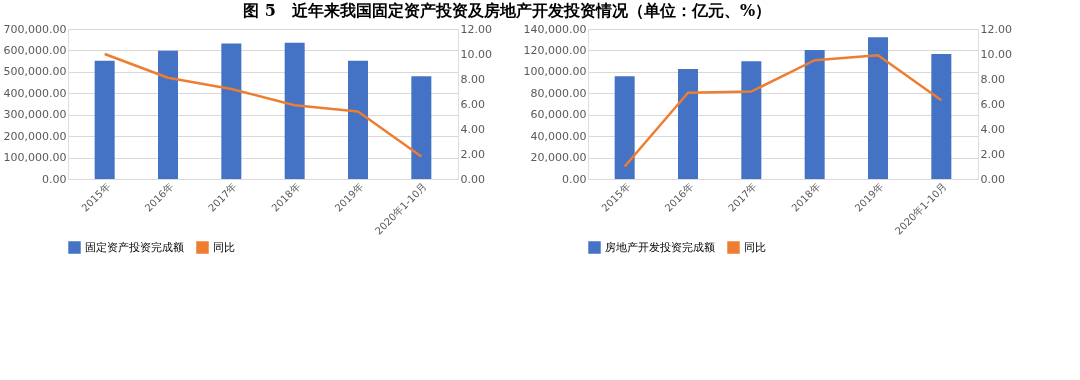 The image size is (1080, 380). I want to click on y-tick-label: 60,000.00, so click(558, 115).